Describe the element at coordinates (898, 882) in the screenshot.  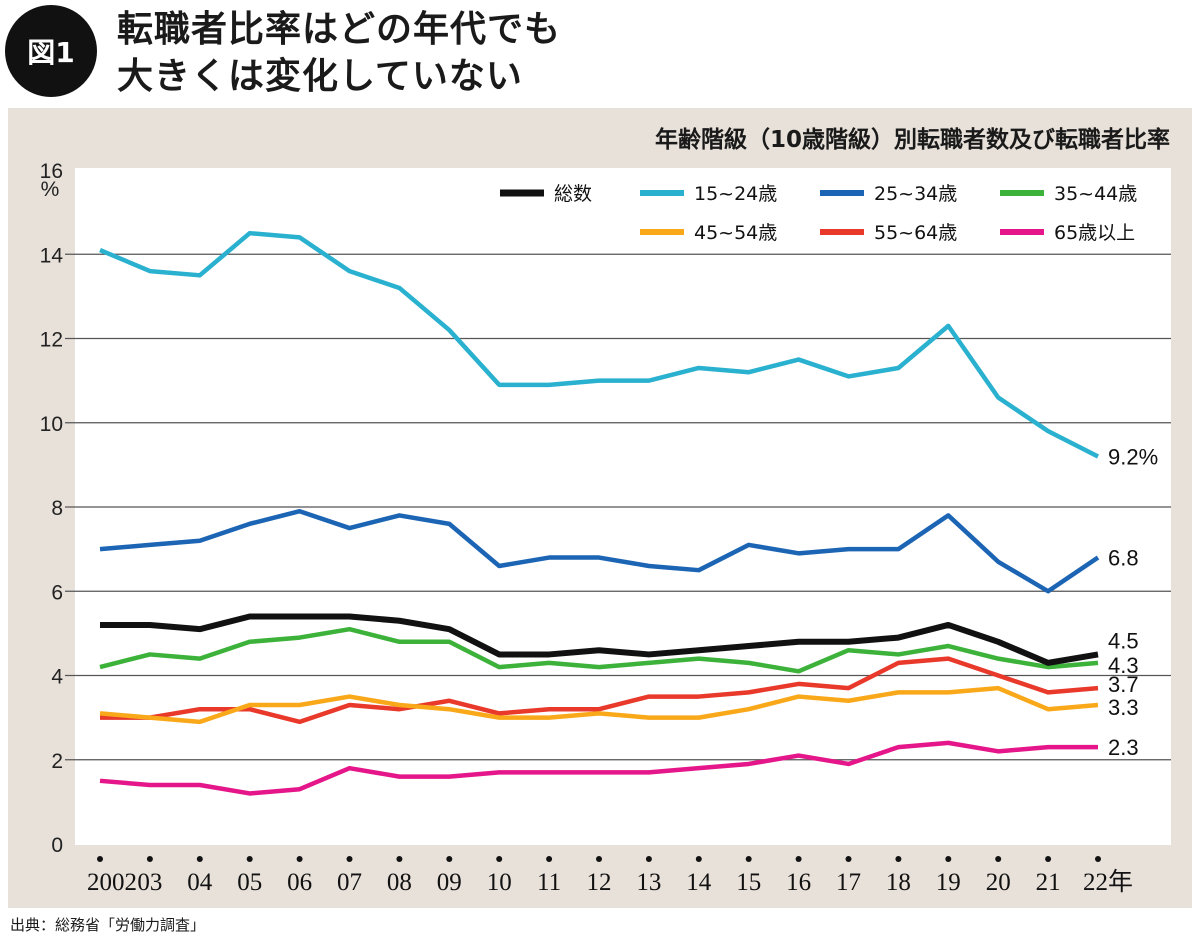
I see `x-tick-label: 18` at that location.